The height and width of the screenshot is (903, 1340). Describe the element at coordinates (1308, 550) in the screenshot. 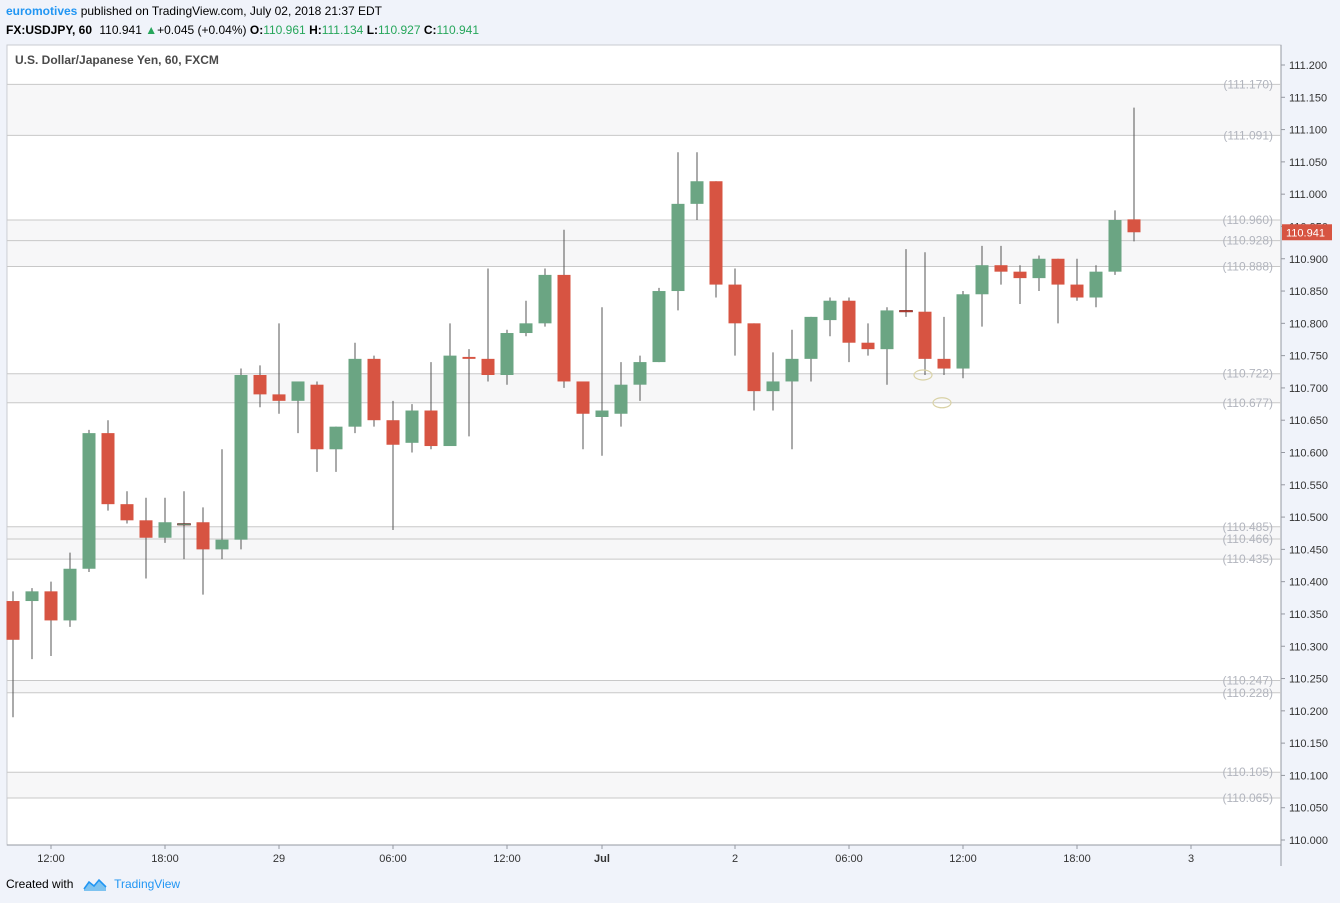

I see `y-tick-label: 110.450` at that location.